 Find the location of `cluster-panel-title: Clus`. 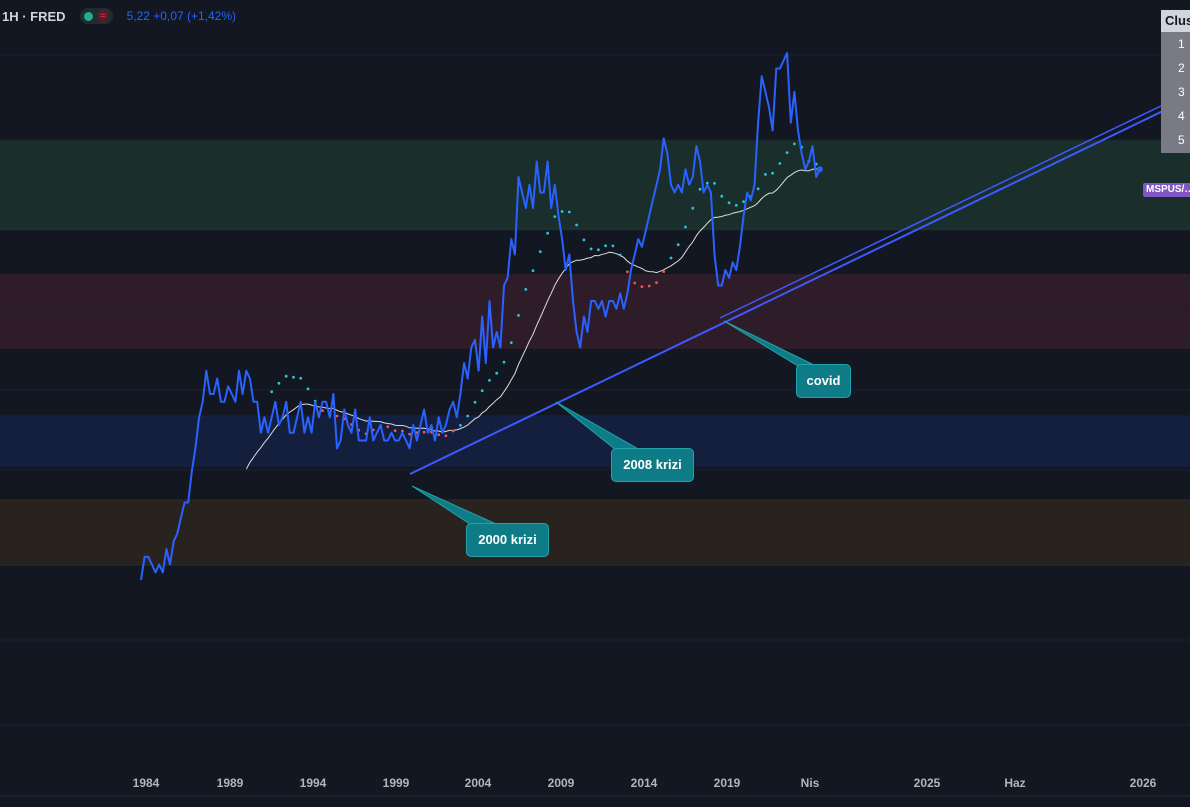

cluster-panel-title: Clus is located at coordinates (1175, 21).